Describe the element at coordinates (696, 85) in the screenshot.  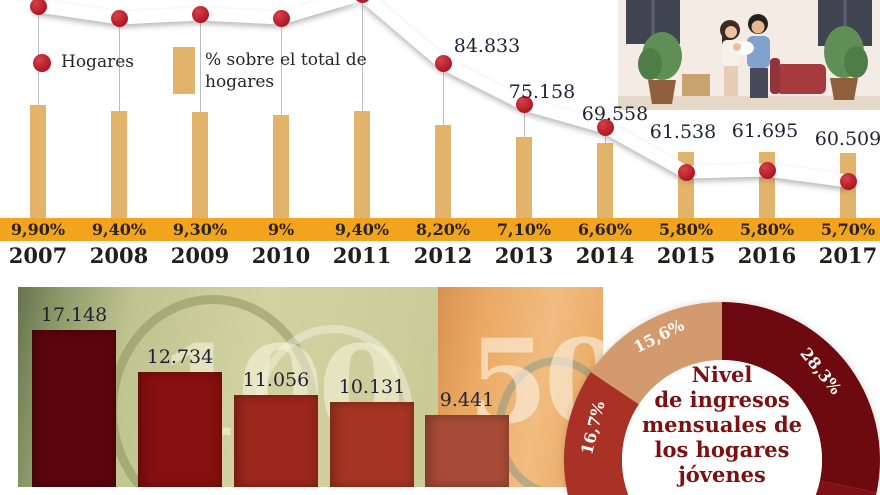
I see `cabinet-icon` at that location.